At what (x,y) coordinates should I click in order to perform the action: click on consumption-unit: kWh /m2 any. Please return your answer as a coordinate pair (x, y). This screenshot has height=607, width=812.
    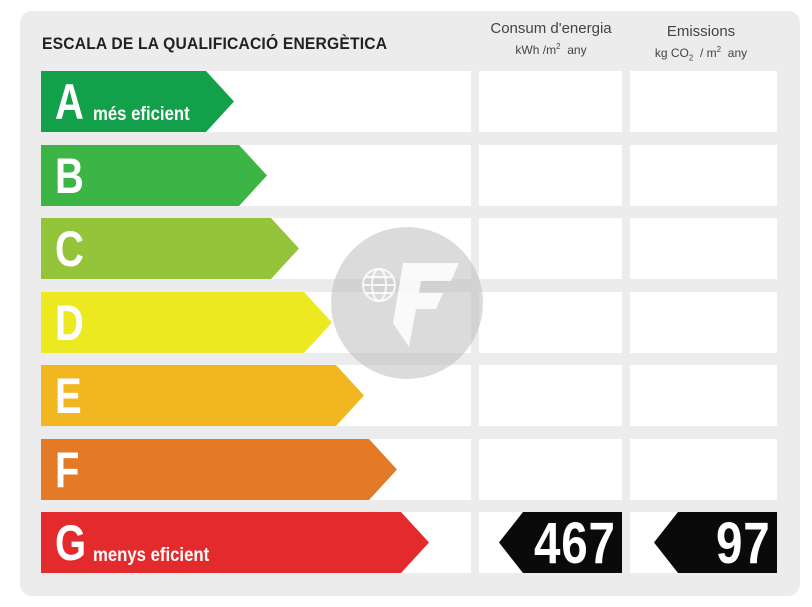
    Looking at the image, I should click on (551, 48).